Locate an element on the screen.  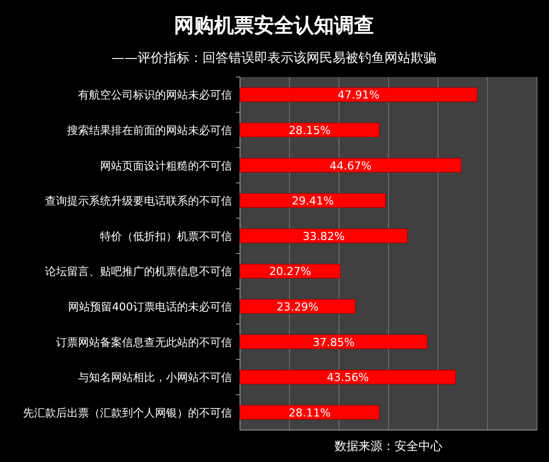
data-label: 23.29% is located at coordinates (297, 307).